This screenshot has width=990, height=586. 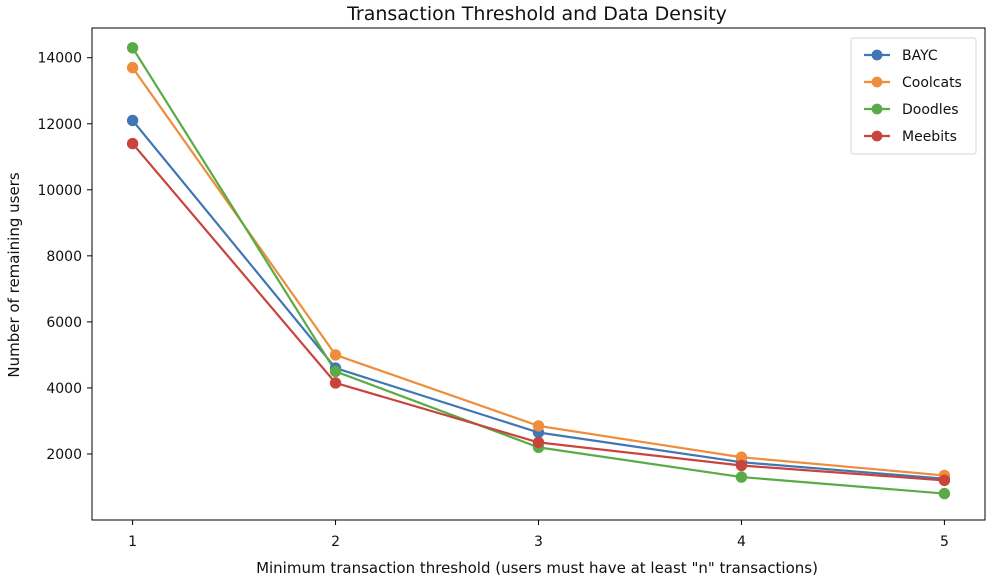 I want to click on y-tick-label-12000: 12000, so click(x=59, y=125).